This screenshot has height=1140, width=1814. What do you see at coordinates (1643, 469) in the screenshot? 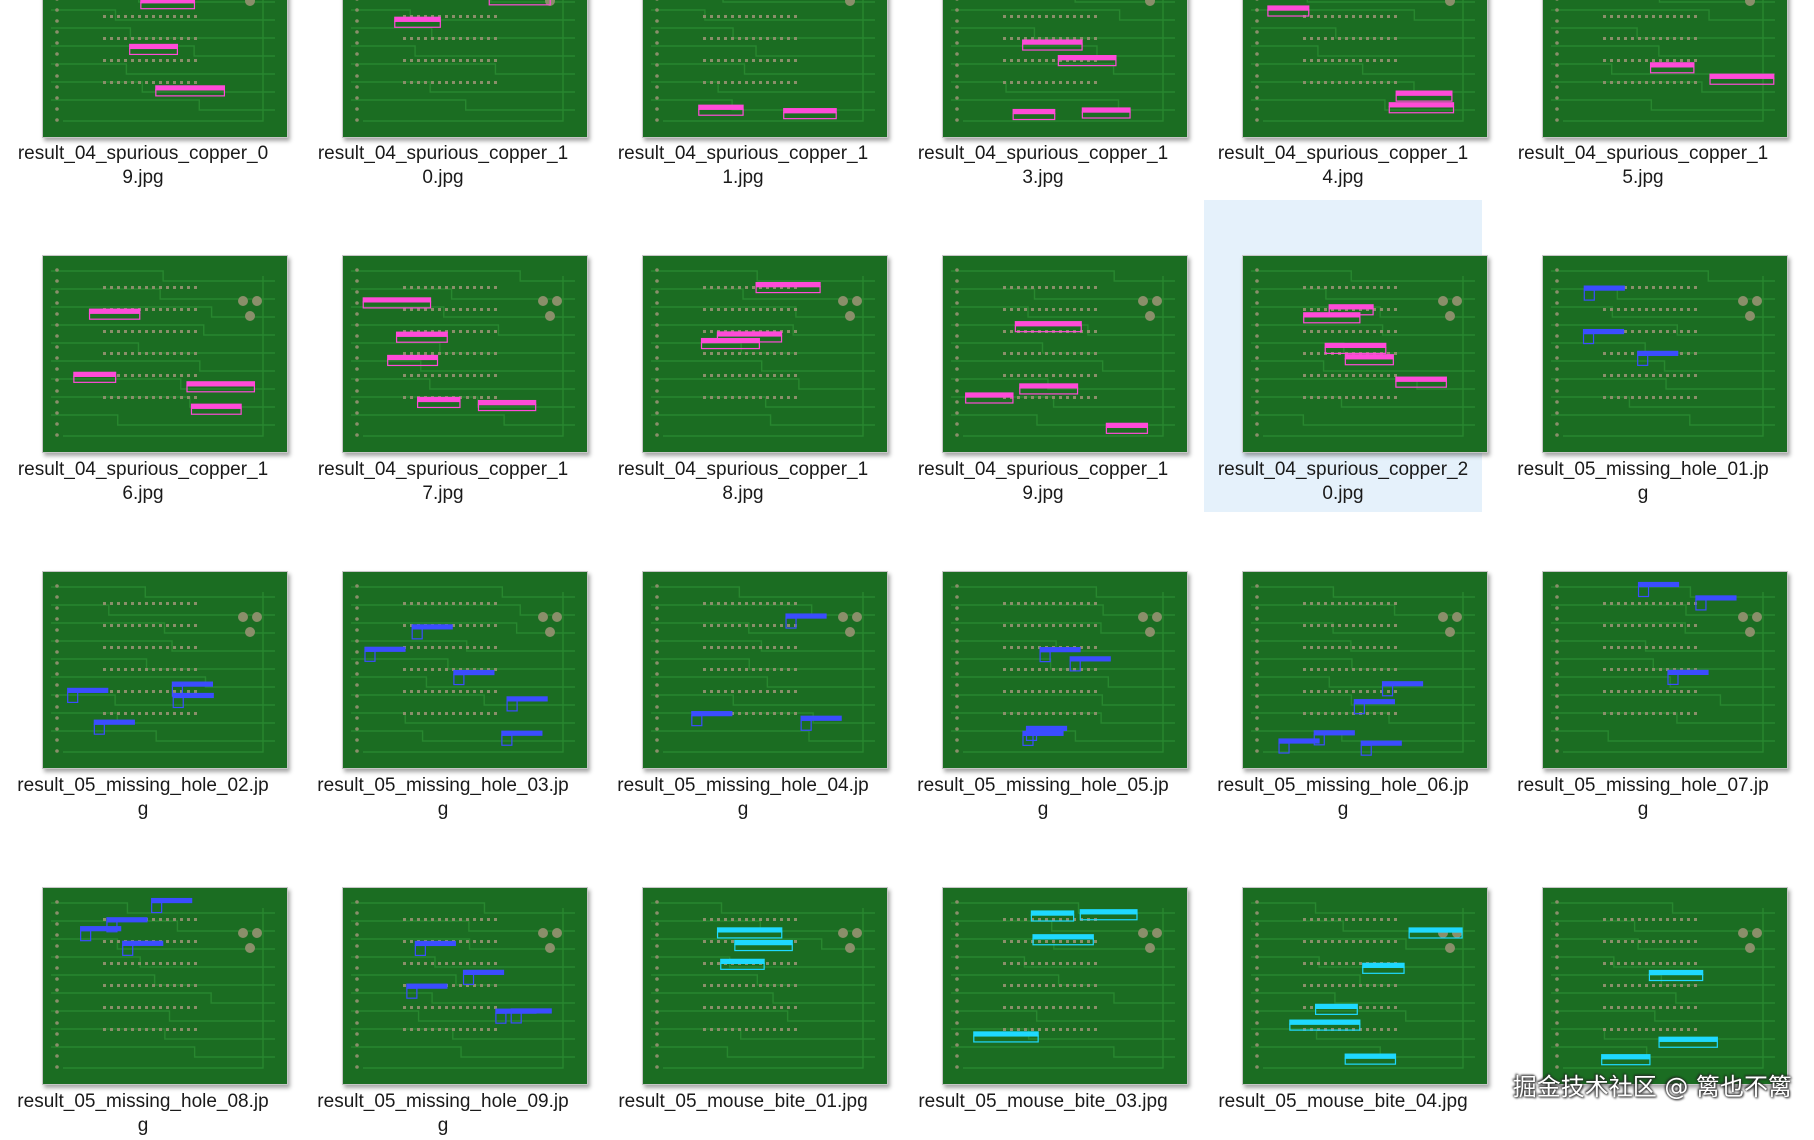
I see `file-name-line1: result_05_missing_hole_01.jp` at bounding box center [1643, 469].